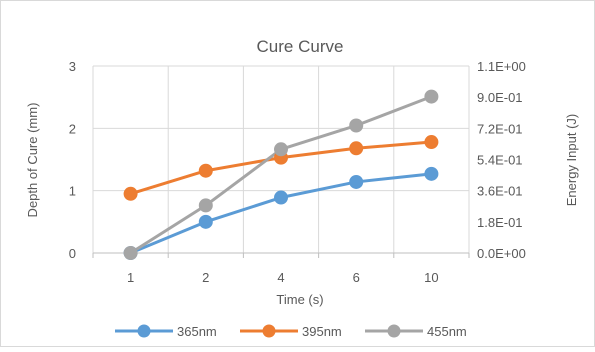 The image size is (595, 352). Describe the element at coordinates (500, 222) in the screenshot. I see `y2-tick-label: 1.8E-01` at that location.